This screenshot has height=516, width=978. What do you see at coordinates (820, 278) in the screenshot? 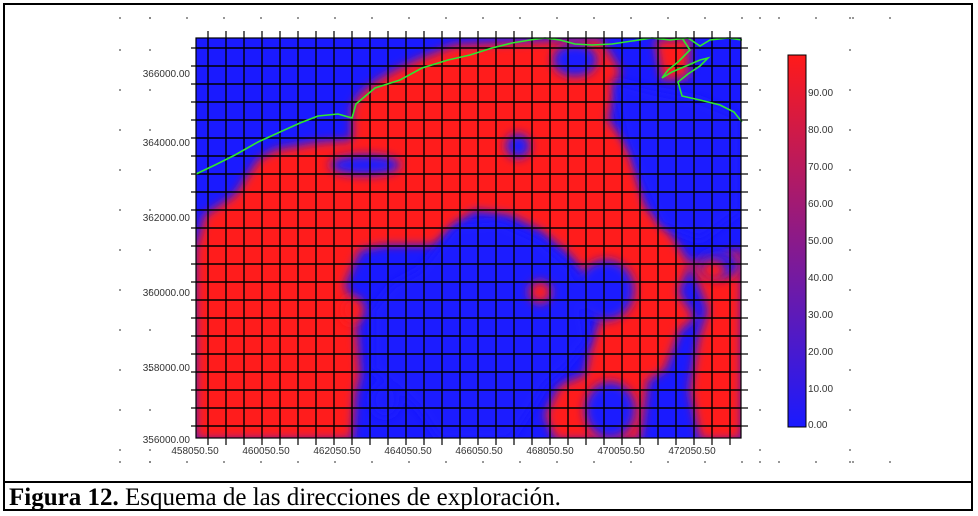
I see `colorbar-label: 40.00` at bounding box center [820, 278].